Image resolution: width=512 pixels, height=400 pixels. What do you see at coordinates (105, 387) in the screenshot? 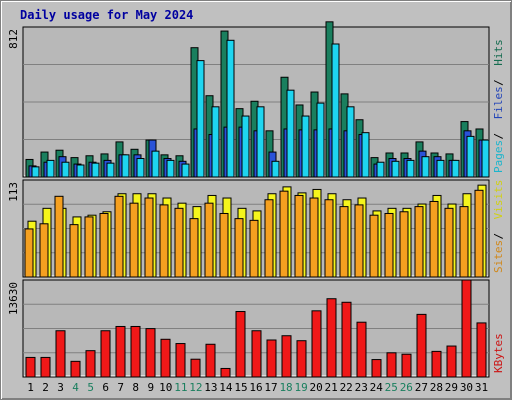
I see `x-tick-label: 6` at bounding box center [105, 387].